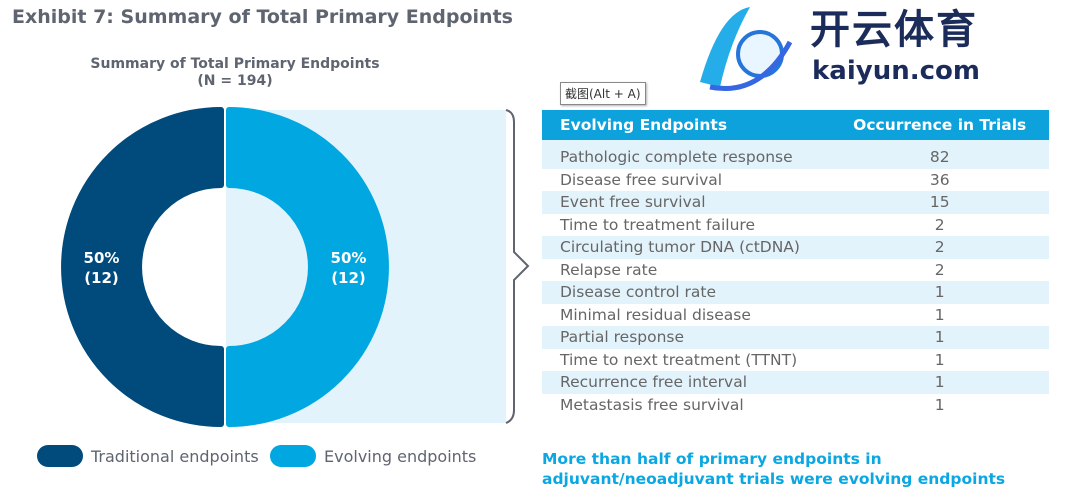  Describe the element at coordinates (686, 292) in the screenshot. I see `endpoint-name: Disease control rate` at that location.